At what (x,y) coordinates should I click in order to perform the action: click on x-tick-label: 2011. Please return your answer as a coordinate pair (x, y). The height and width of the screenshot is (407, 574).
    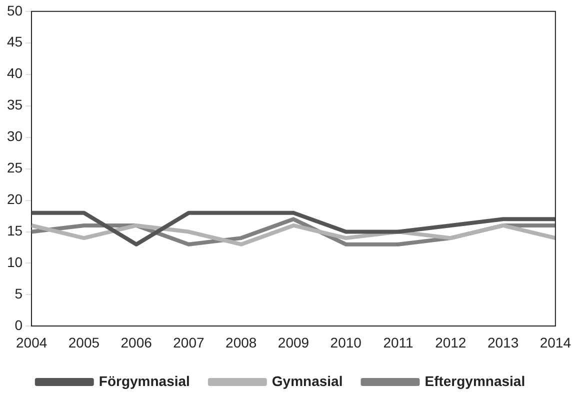
    Looking at the image, I should click on (398, 342).